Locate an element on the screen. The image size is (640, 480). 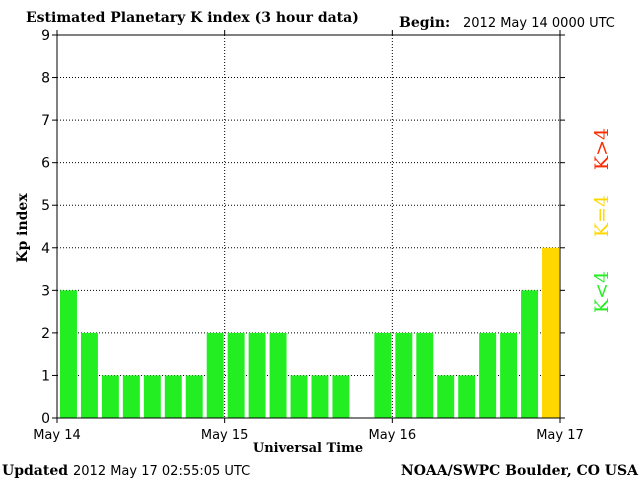
updated-value: 2012 May 17 02:55:05 UTC is located at coordinates (161, 471).